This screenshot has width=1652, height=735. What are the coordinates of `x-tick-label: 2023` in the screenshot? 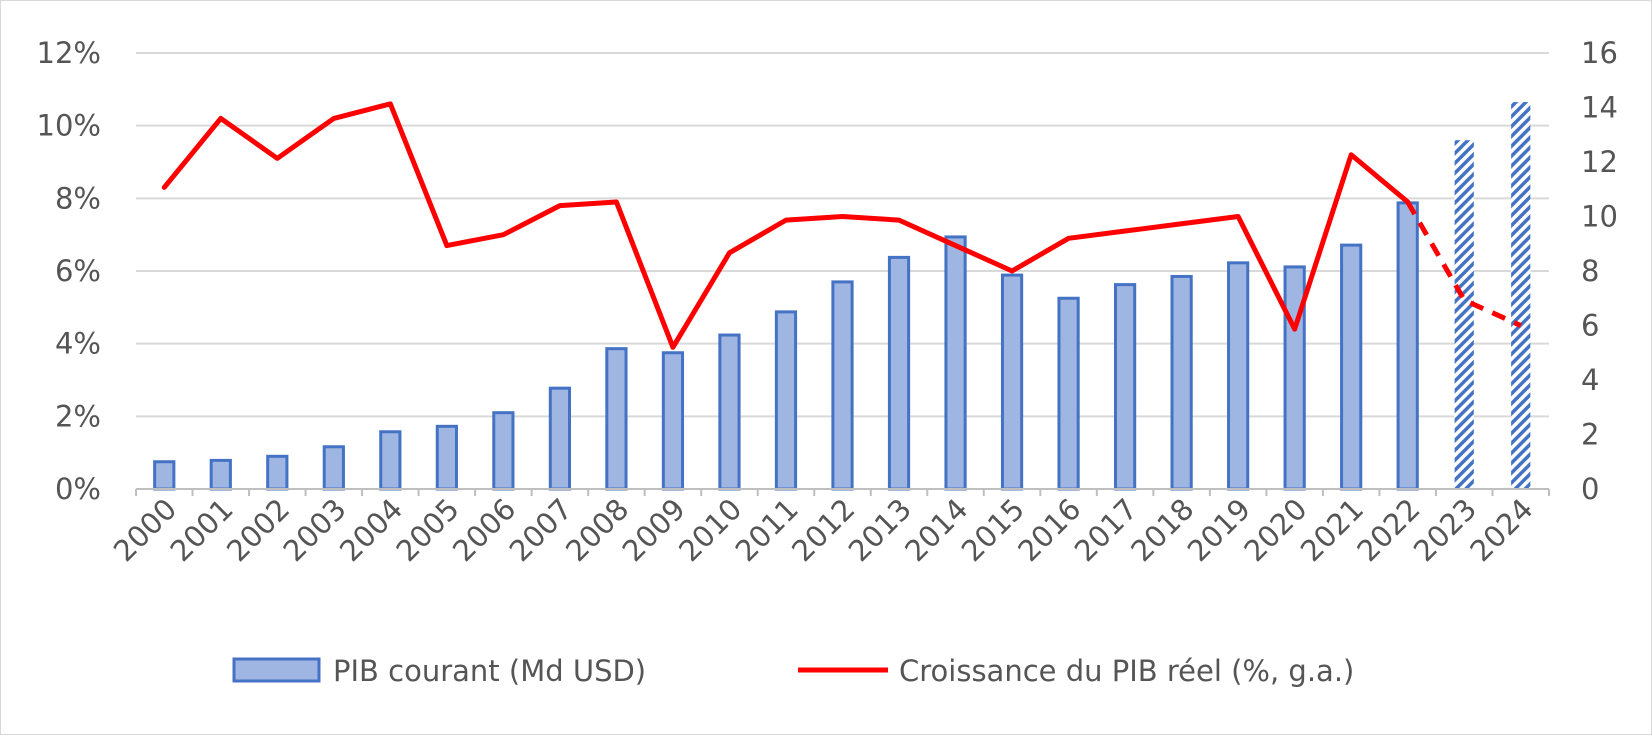 It's located at (1445, 530).